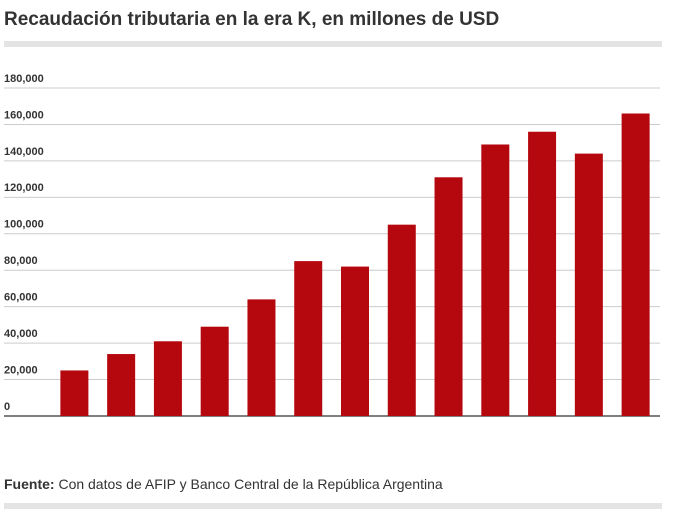 This screenshot has height=513, width=676. I want to click on source-label: Fuente:, so click(29, 484).